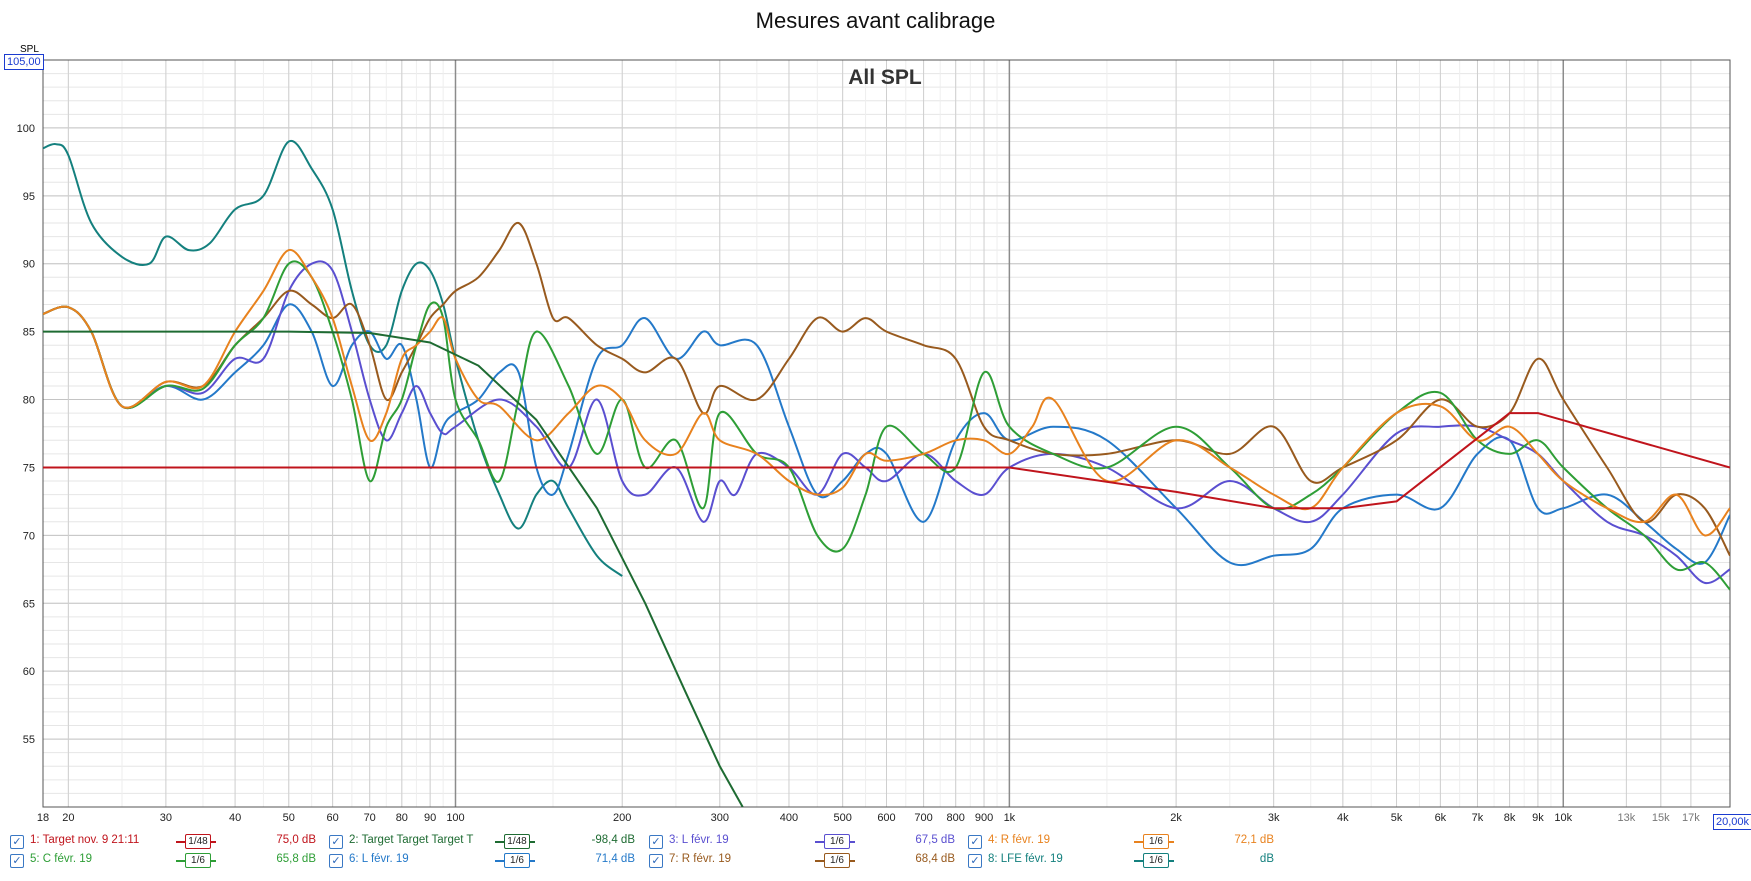  I want to click on x-tick-label: 700, so click(923, 818).